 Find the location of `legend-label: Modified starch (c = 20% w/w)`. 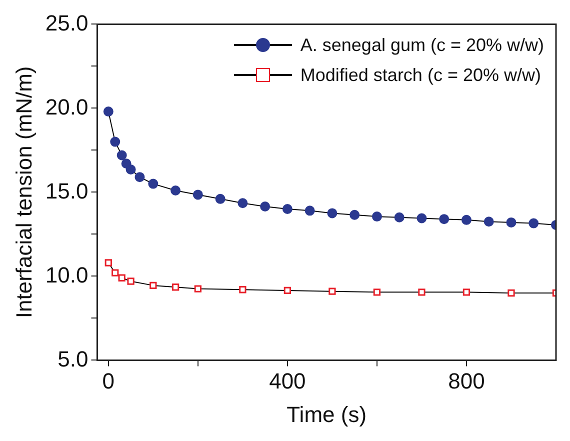

legend-label: Modified starch (c = 20% w/w) is located at coordinates (420, 75).